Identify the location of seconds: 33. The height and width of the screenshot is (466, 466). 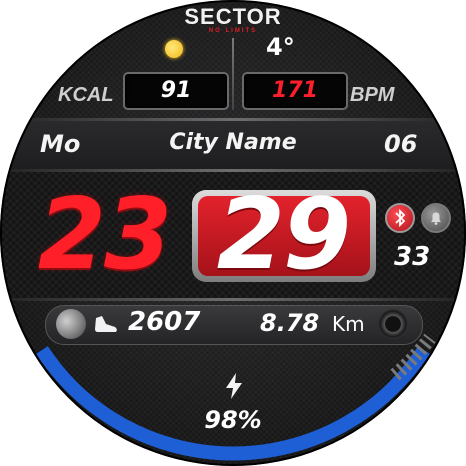
(412, 257).